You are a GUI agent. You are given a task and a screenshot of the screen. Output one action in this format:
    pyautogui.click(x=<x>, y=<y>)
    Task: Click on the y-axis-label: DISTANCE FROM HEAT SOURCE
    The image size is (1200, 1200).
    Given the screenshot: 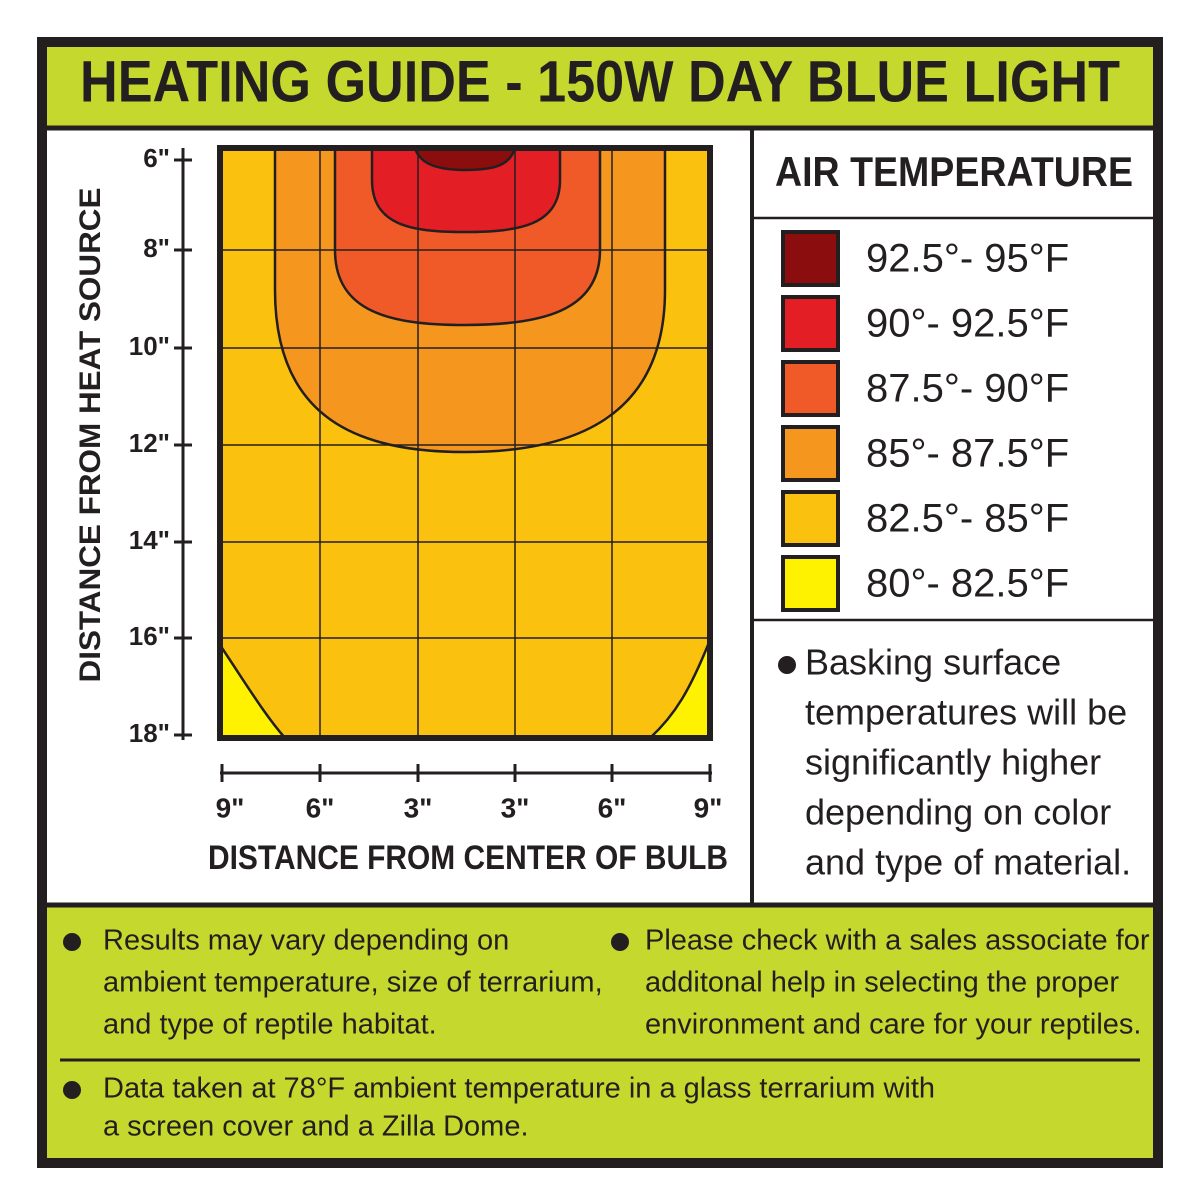 What is the action you would take?
    pyautogui.click(x=90, y=434)
    